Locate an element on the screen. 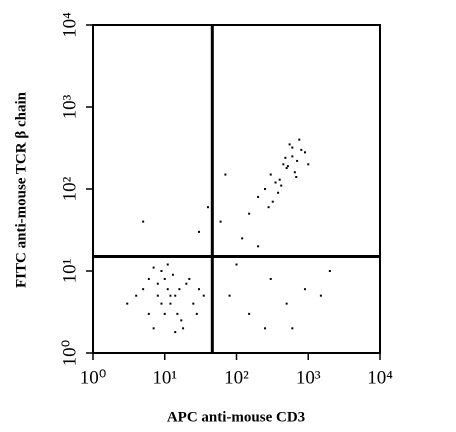  y-tick-label: 10⁴ is located at coordinates (69, 25).